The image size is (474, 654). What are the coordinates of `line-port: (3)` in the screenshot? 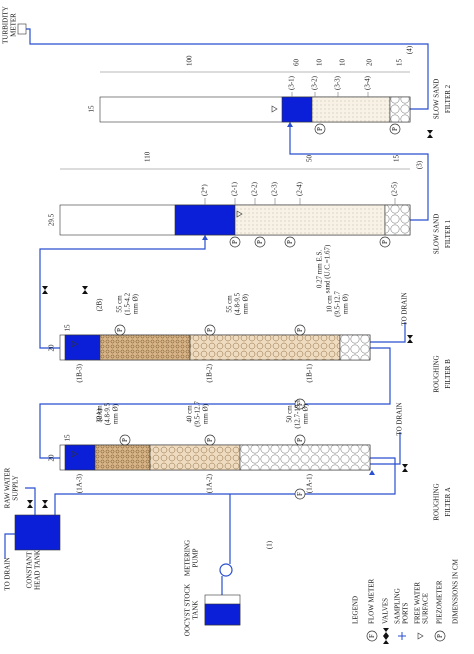 It's located at (420, 164).